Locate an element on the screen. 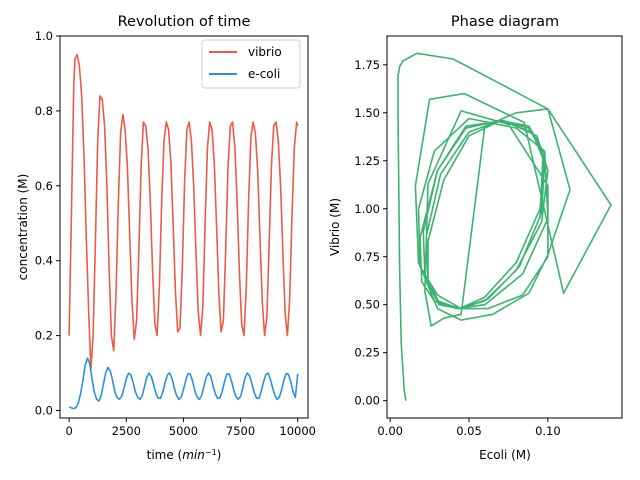 The image size is (640, 480). right-y-tick-label: 0.25 is located at coordinates (367, 353).